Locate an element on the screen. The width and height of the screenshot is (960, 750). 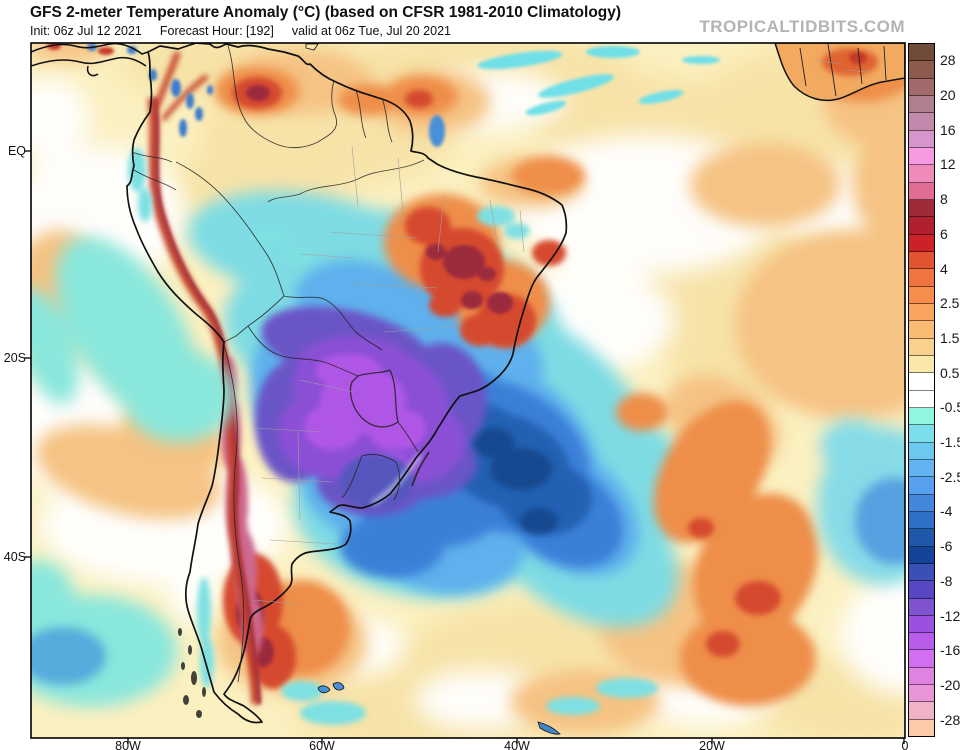
patagonia-terrain-speckles is located at coordinates (192, 673).